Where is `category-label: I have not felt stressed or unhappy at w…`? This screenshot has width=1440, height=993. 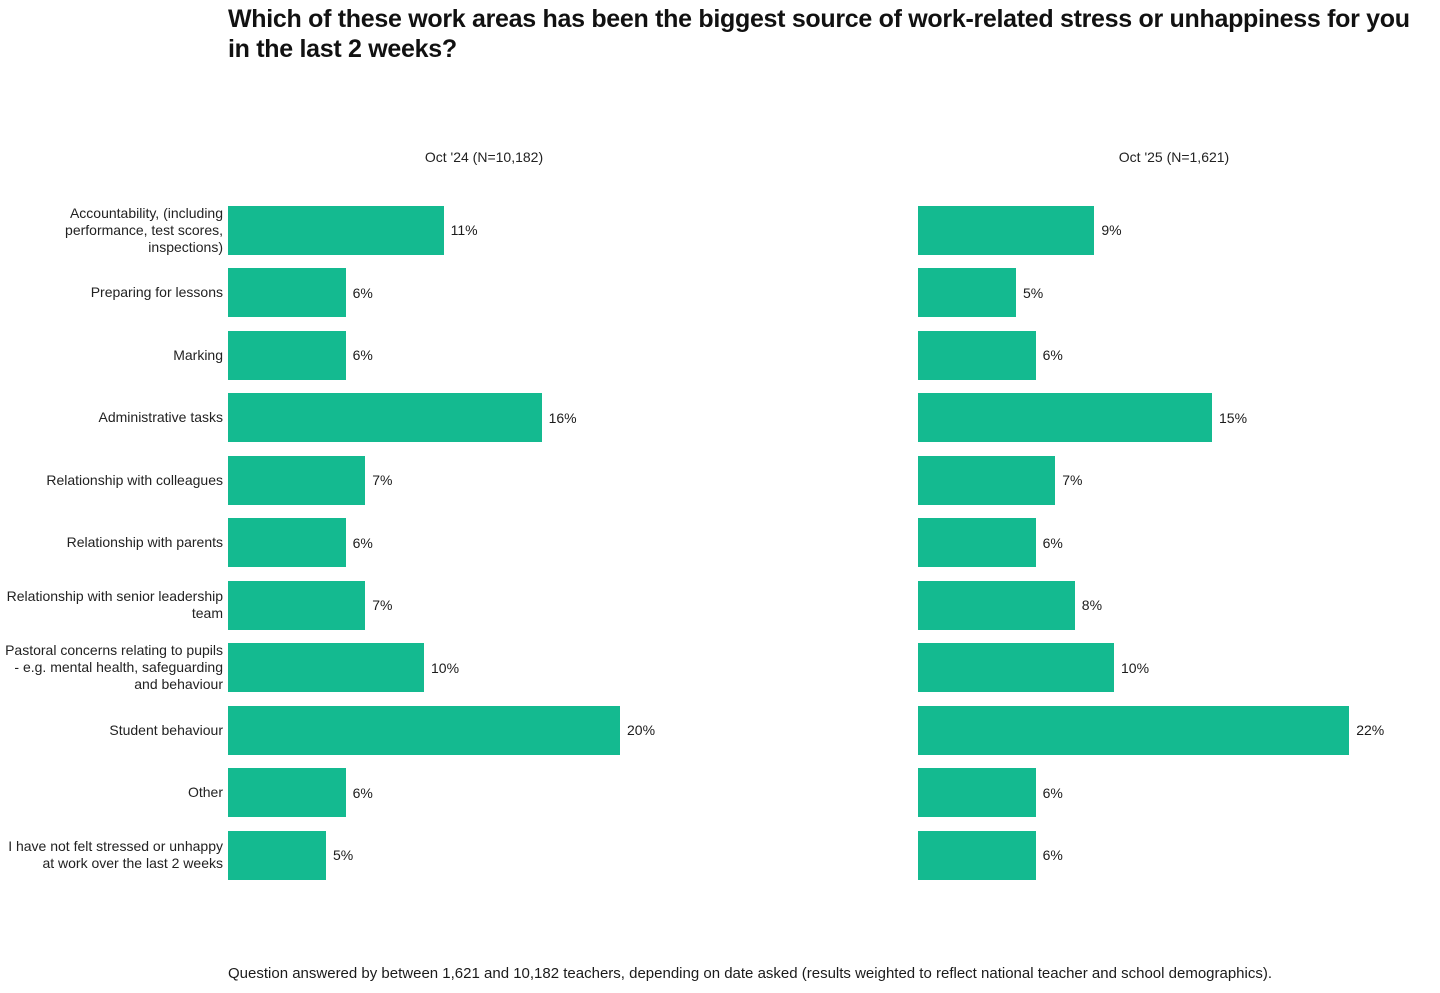
category-label: I have not felt stressed or unhappy at w… is located at coordinates (115, 854).